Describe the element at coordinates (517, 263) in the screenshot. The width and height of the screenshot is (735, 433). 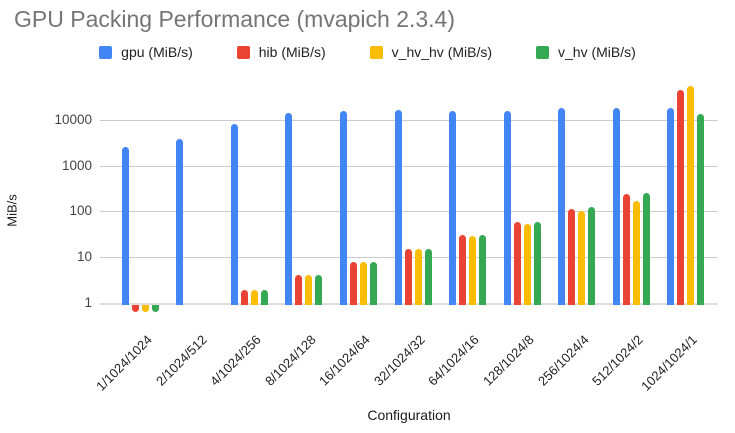
I see `bar-hib-128/1024/8` at that location.